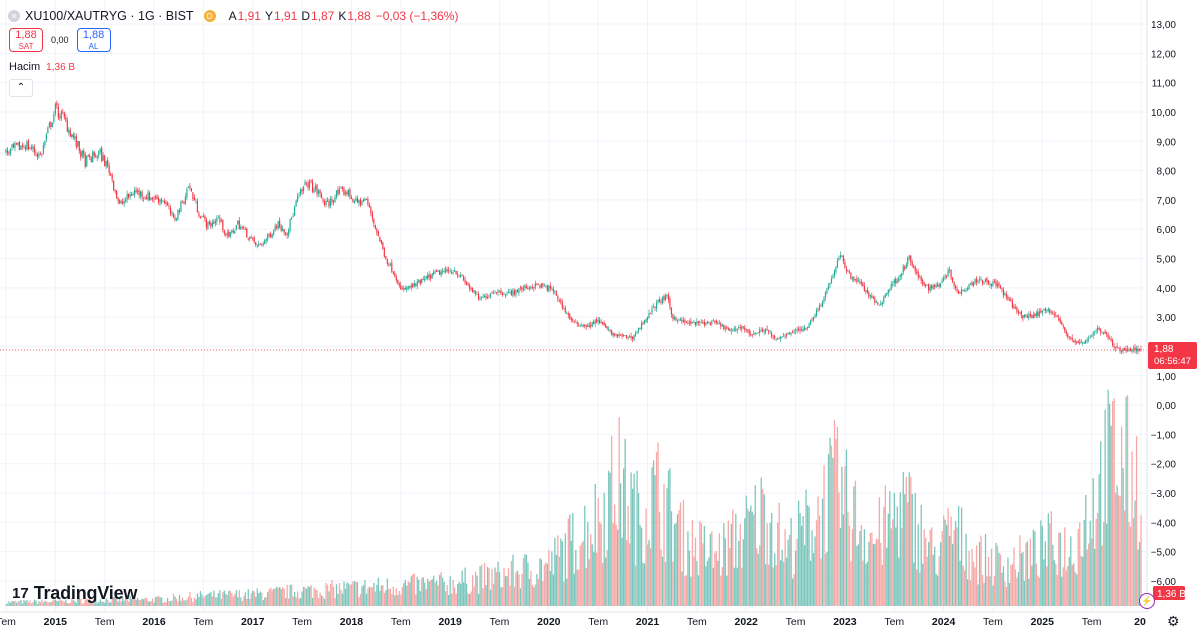  I want to click on data-status-badge: D, so click(209, 16).